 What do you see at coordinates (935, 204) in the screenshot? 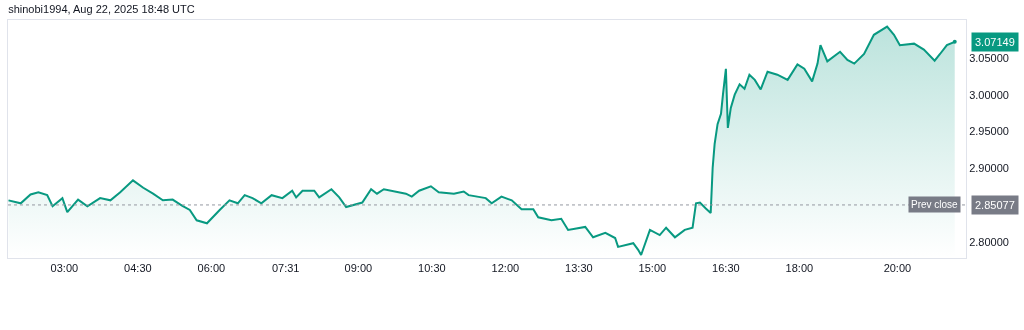
I see `ref-line-label: Prev close` at bounding box center [935, 204].